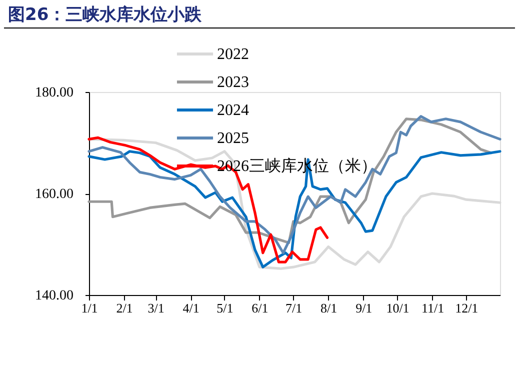 The height and width of the screenshot is (379, 522). What do you see at coordinates (225, 308) in the screenshot?
I see `x-tick-label: 5/1` at bounding box center [225, 308].